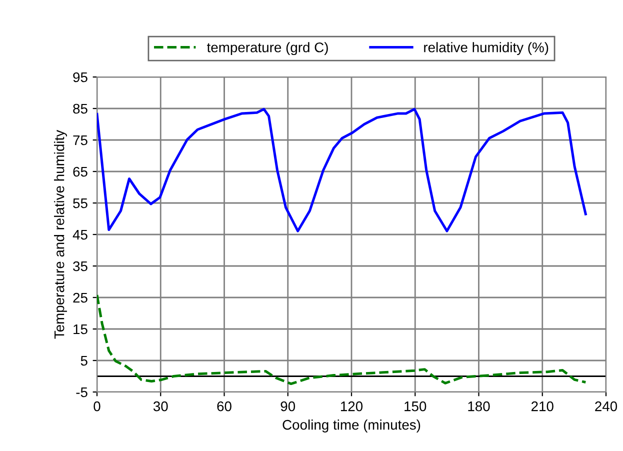 This screenshot has height=451, width=623. I want to click on legend-label: relative humidity (%), so click(486, 49).